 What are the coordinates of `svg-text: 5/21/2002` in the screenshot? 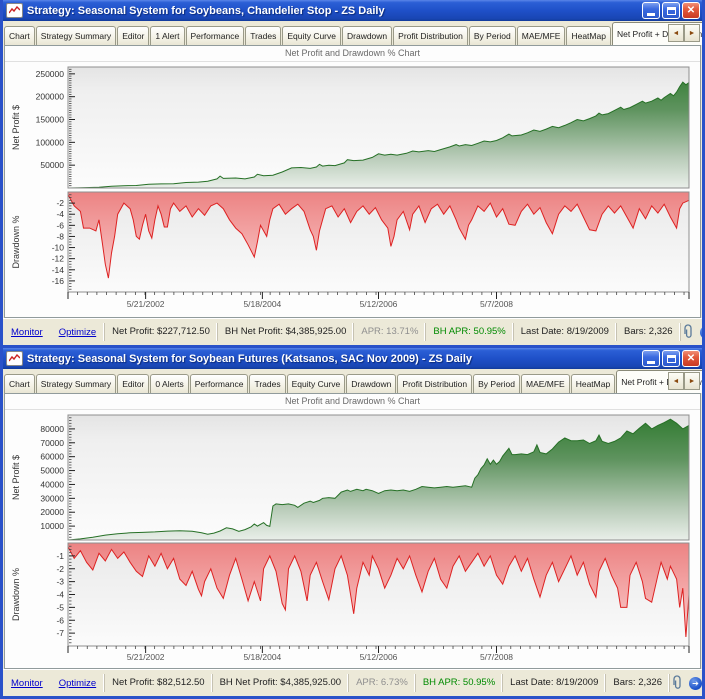 It's located at (146, 304).